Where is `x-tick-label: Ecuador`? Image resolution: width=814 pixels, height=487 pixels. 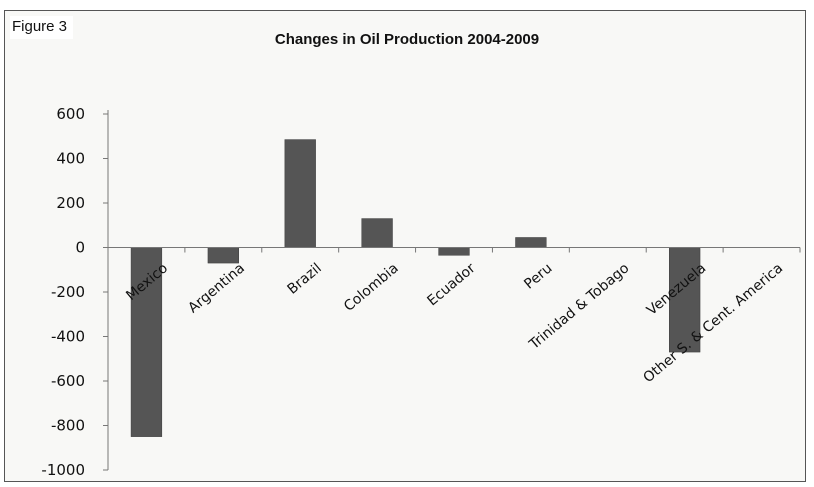
x-tick-label: Ecuador is located at coordinates (451, 284).